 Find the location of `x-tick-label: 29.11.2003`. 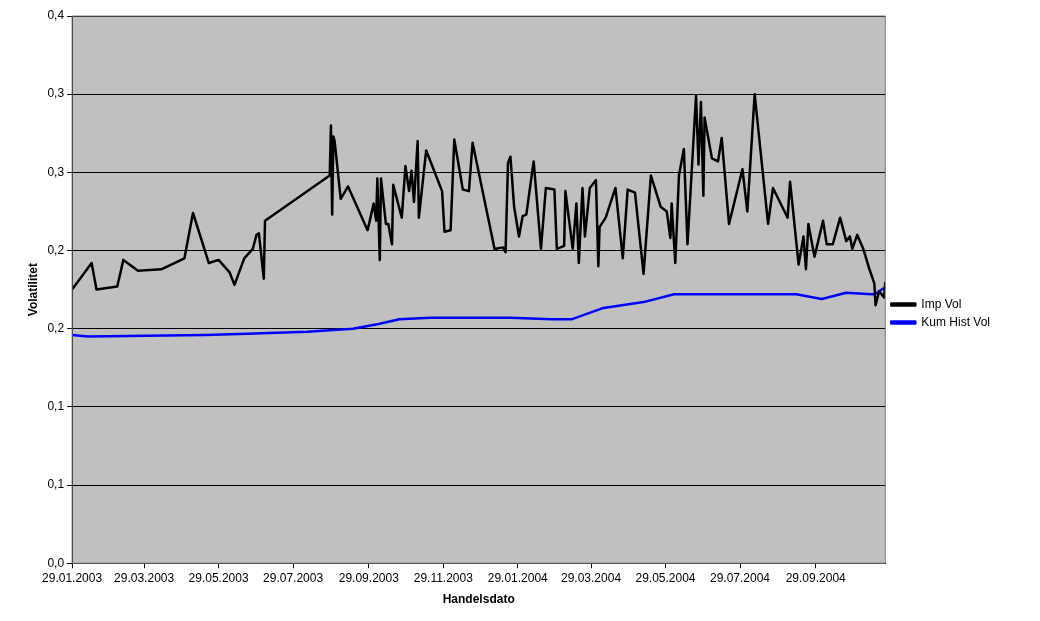

x-tick-label: 29.11.2003 is located at coordinates (443, 577).